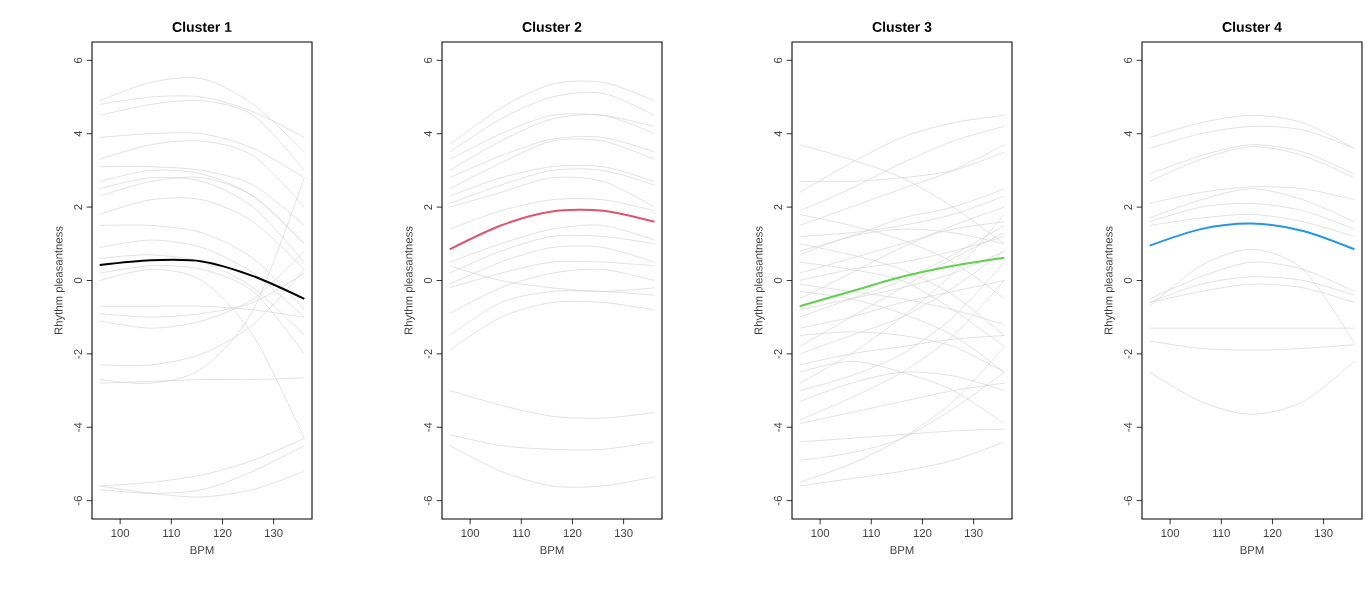 Image resolution: width=1365 pixels, height=589 pixels. What do you see at coordinates (902, 26) in the screenshot?
I see `chart-title: Cluster 3` at bounding box center [902, 26].